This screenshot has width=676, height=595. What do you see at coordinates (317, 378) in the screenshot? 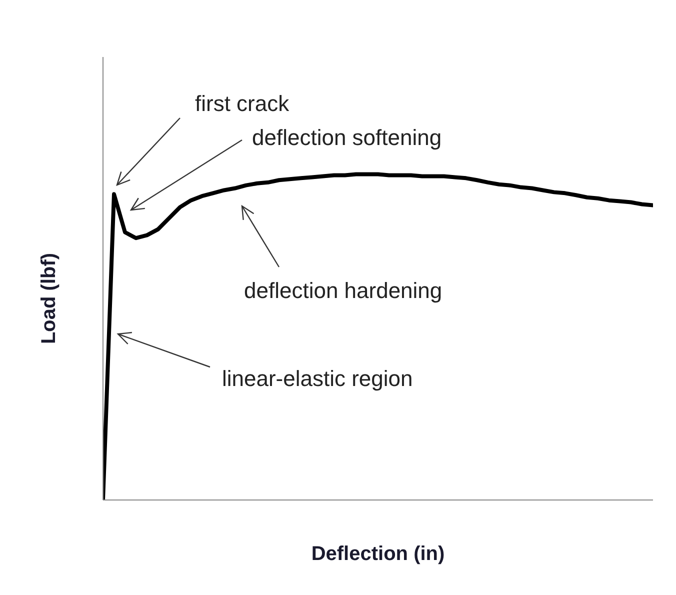
I see `annotation: linear-elastic region` at bounding box center [317, 378].